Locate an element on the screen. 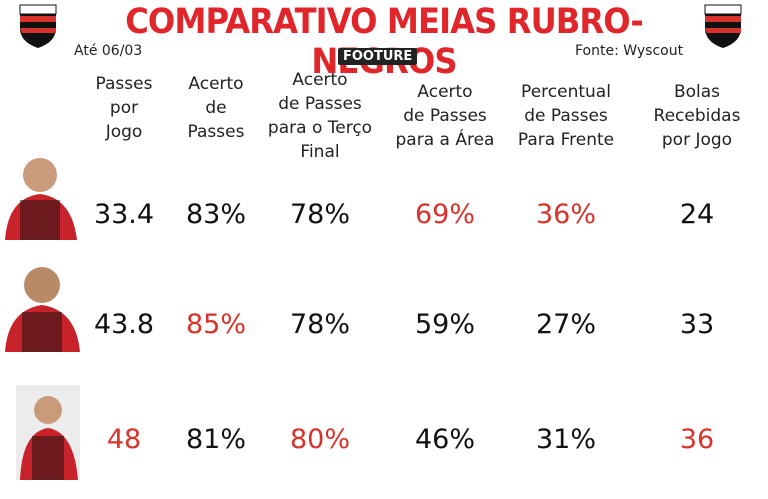 This screenshot has width=768, height=499. column-header: Acerto de Passes is located at coordinates (216, 108).